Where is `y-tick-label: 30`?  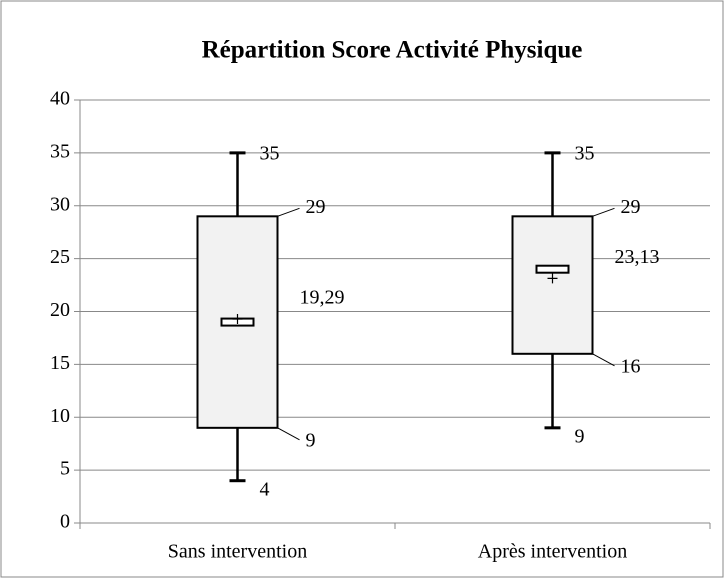 y-tick-label: 30 is located at coordinates (60, 204).